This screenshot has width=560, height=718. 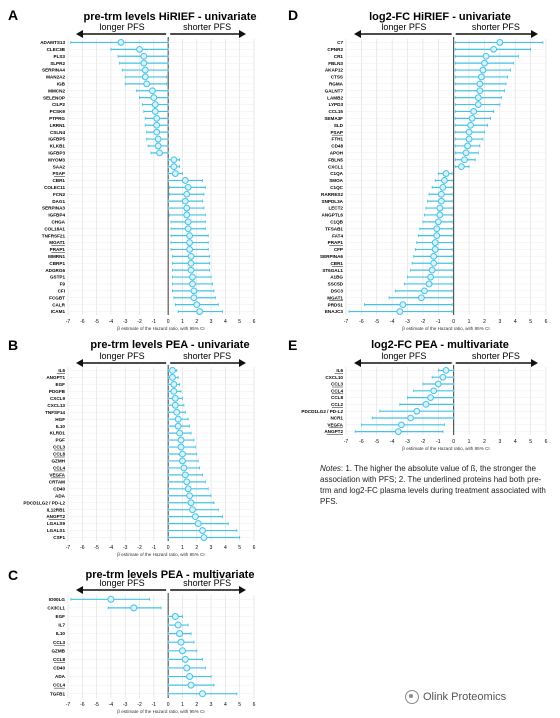 What do you see at coordinates (56, 530) in the screenshot?
I see `row-label-b: LGALS1` at bounding box center [56, 530].